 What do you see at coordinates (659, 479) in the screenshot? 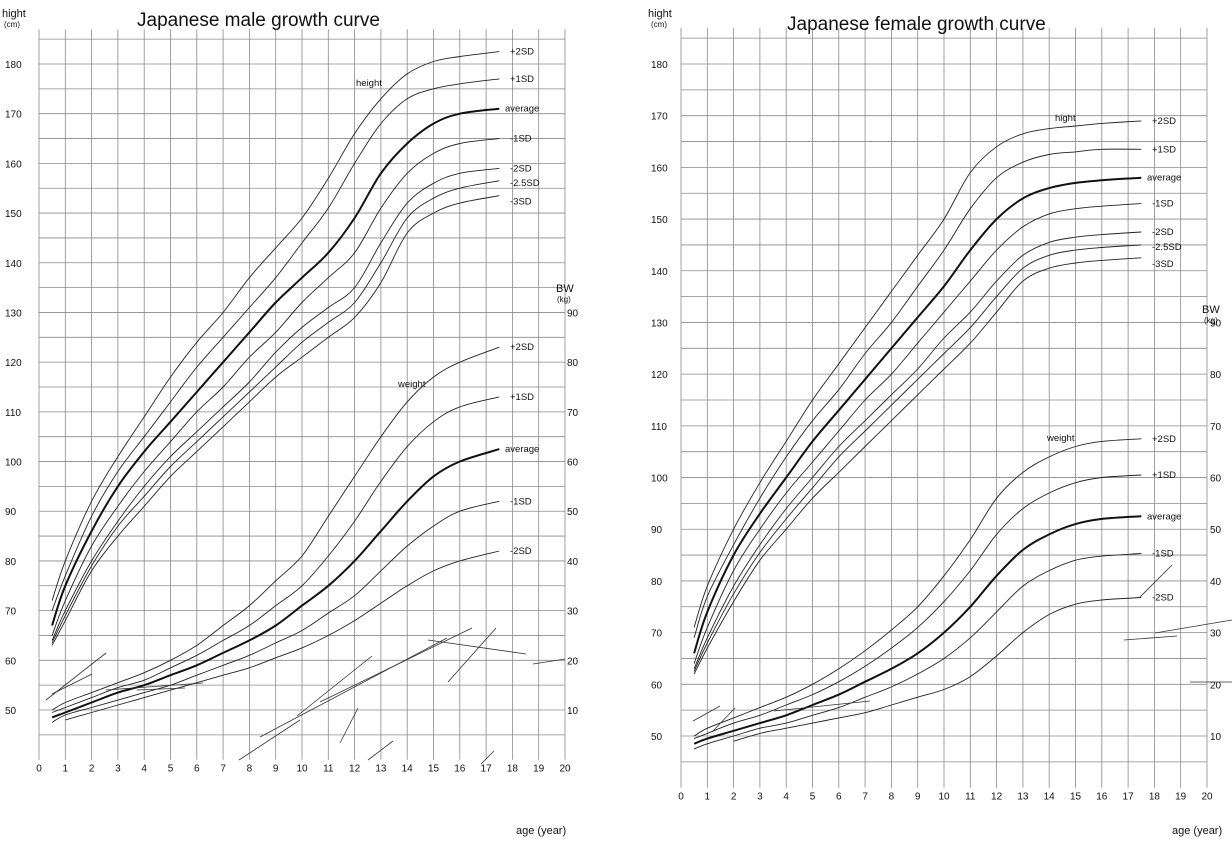
I see `female-y-tick-label: 100` at bounding box center [659, 479].